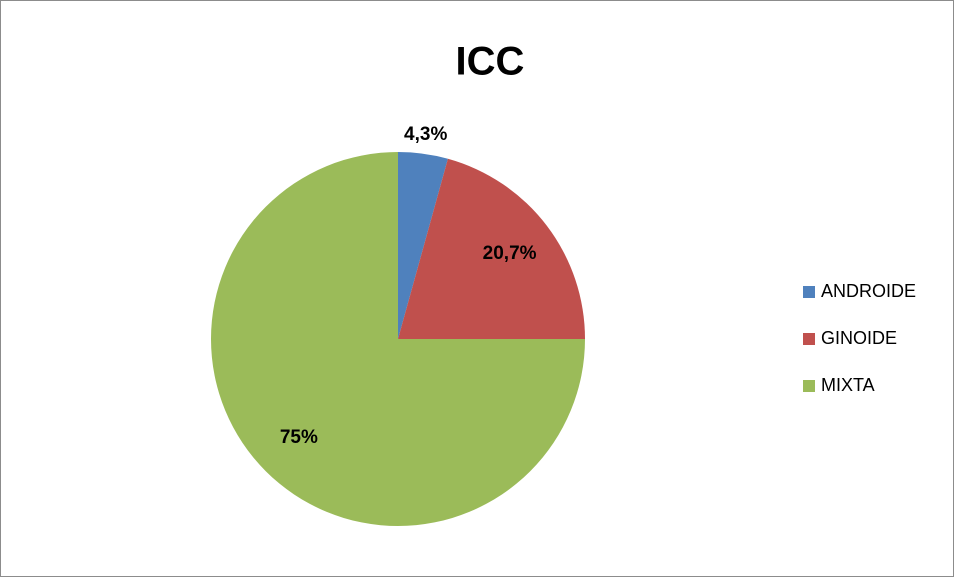  What do you see at coordinates (859, 338) in the screenshot?
I see `legend-label: GINOIDE` at bounding box center [859, 338].